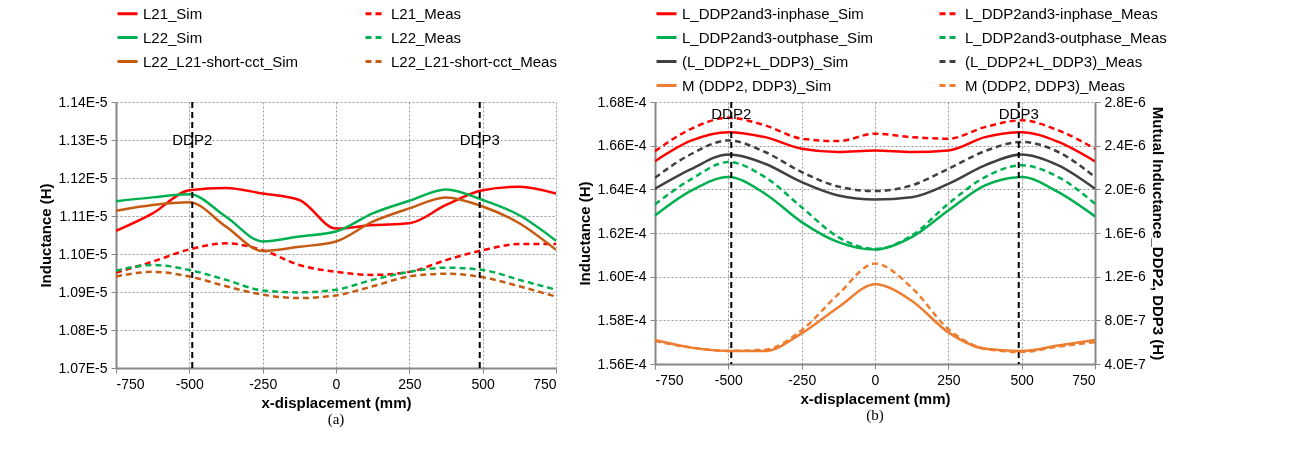  Describe the element at coordinates (622, 232) in the screenshot. I see `y-tick-label: 1.62E-4` at that location.